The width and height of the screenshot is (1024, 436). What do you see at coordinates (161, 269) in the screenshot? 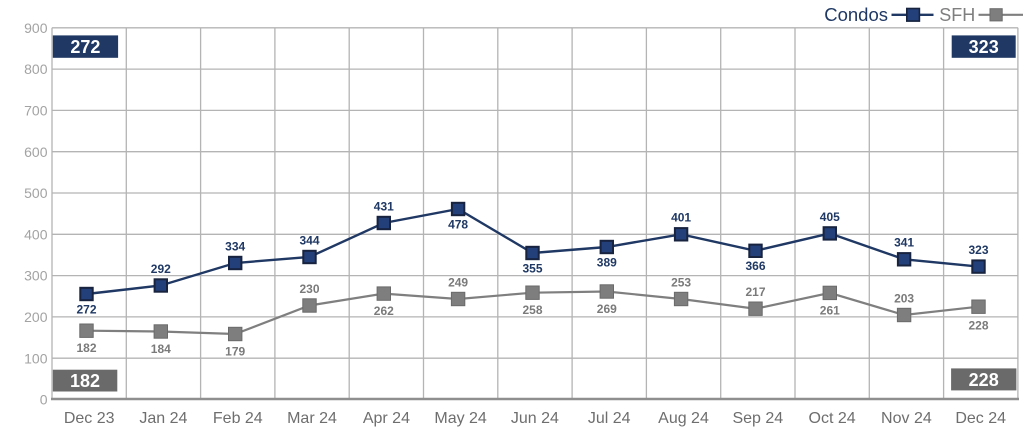
I see `svg-text: 292` at bounding box center [161, 269].